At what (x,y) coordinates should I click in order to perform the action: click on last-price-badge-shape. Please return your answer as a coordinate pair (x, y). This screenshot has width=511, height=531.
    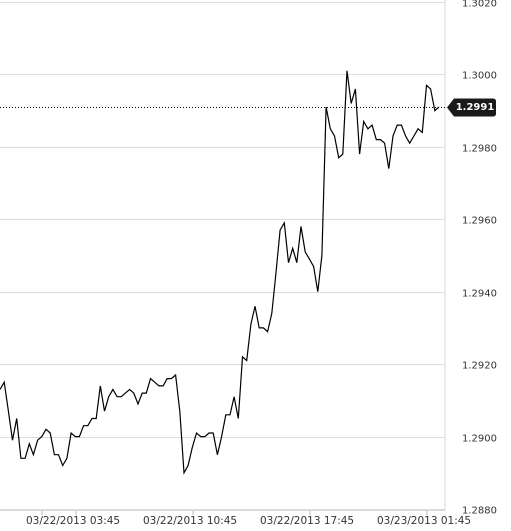
    Looking at the image, I should click on (471, 107).